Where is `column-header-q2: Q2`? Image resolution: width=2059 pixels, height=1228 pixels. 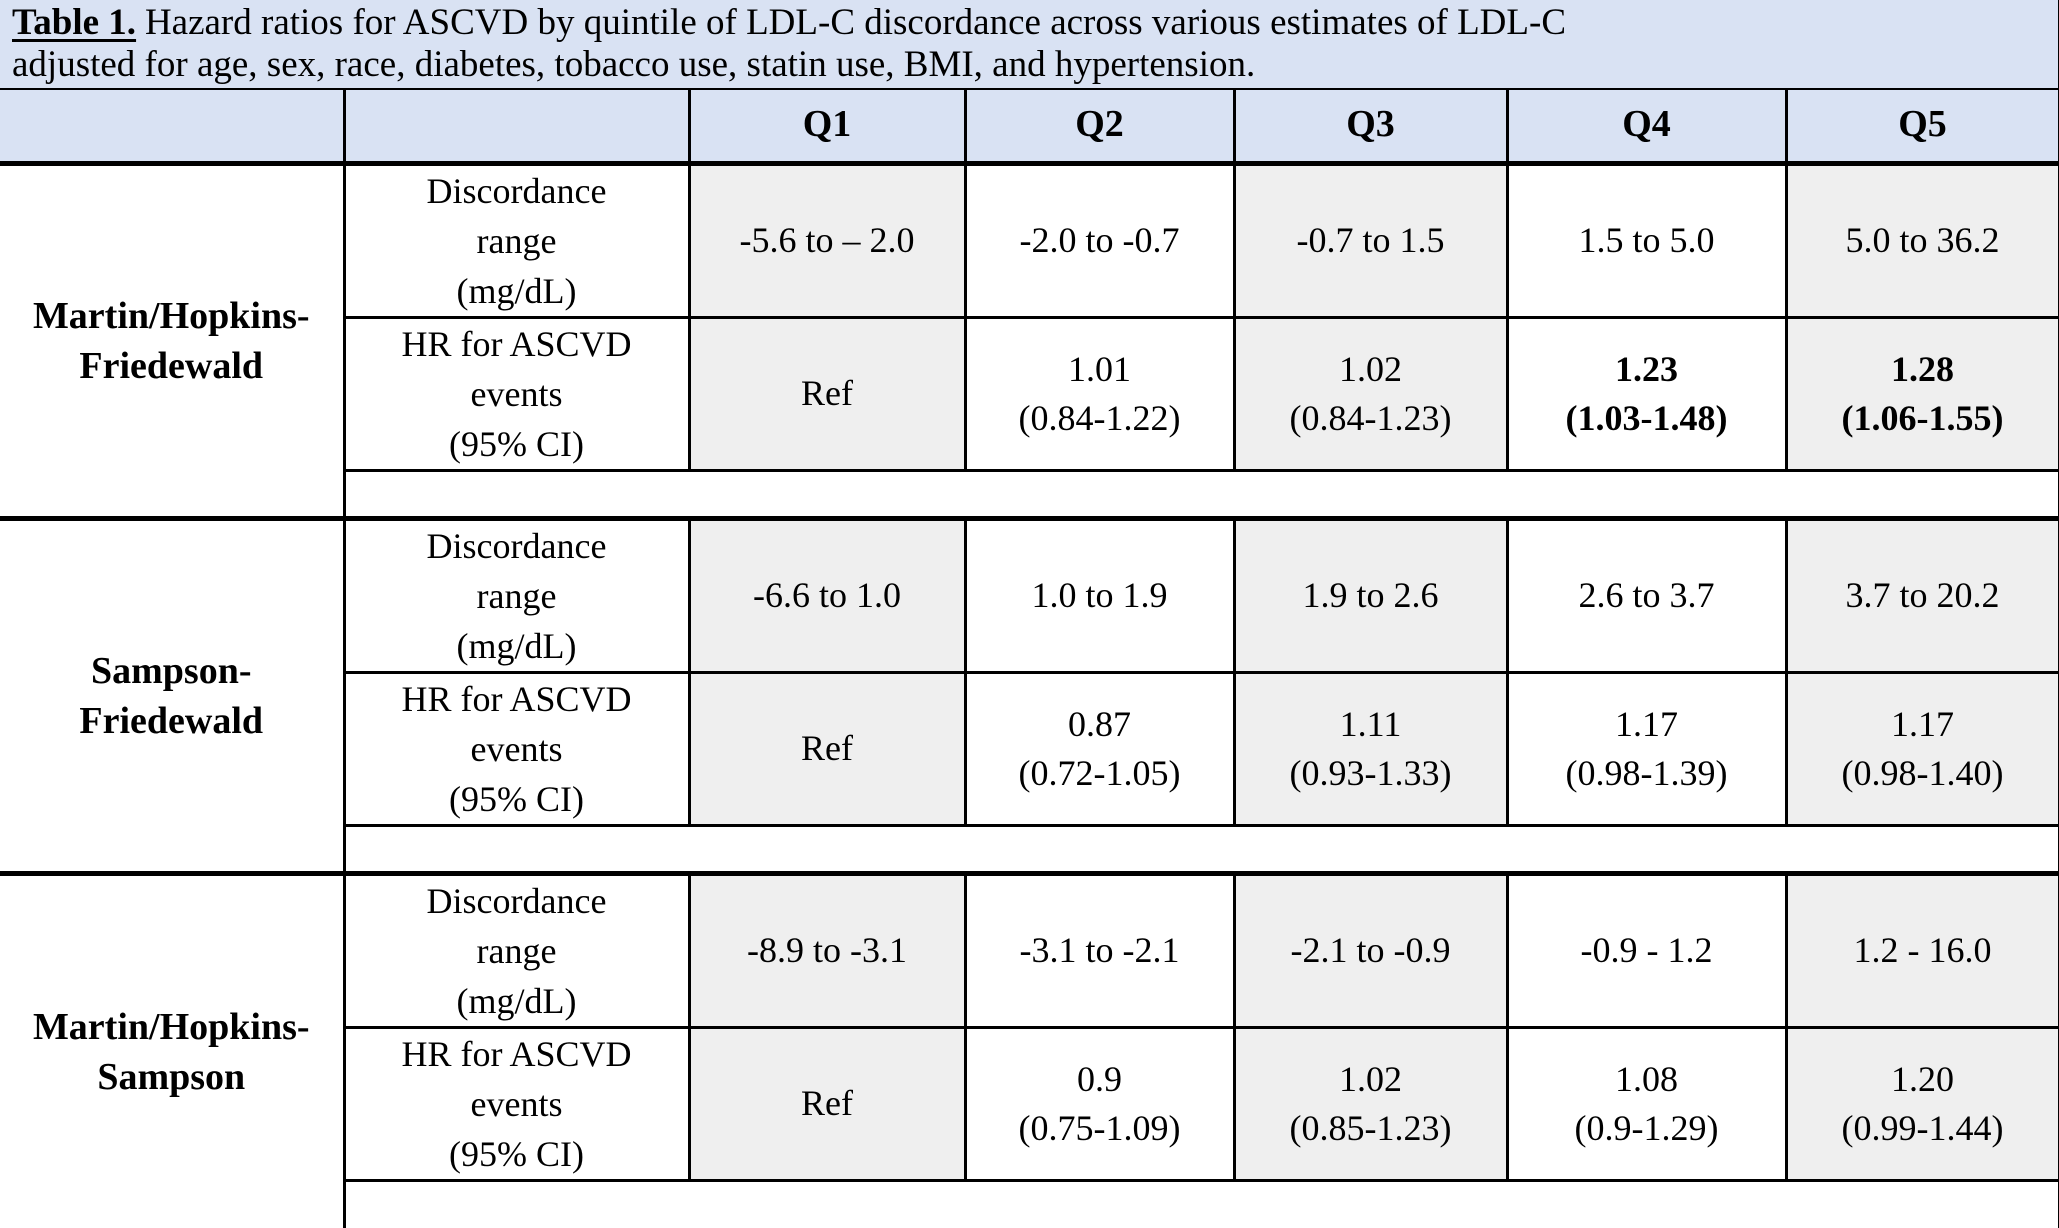
column-header-q2: Q2 is located at coordinates (1099, 127).